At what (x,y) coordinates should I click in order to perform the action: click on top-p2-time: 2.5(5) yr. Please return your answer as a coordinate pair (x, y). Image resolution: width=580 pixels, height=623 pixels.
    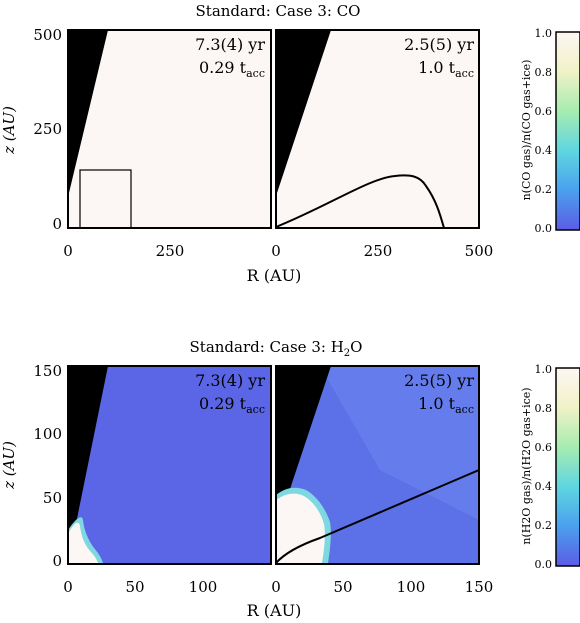
    Looking at the image, I should click on (439, 44).